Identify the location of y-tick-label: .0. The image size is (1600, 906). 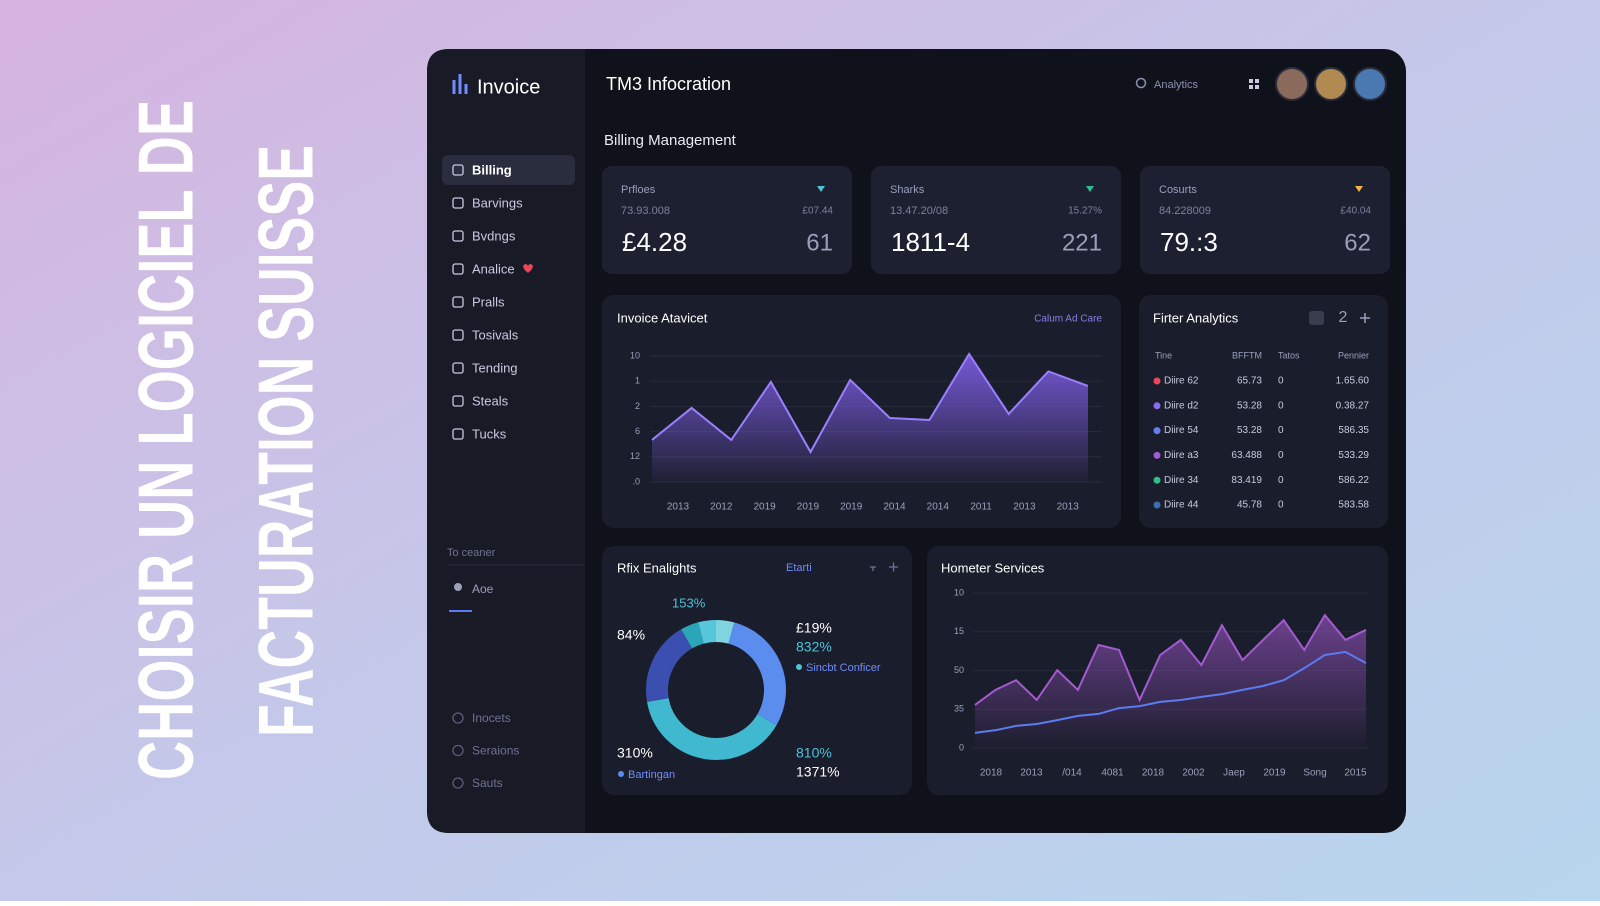
(636, 481).